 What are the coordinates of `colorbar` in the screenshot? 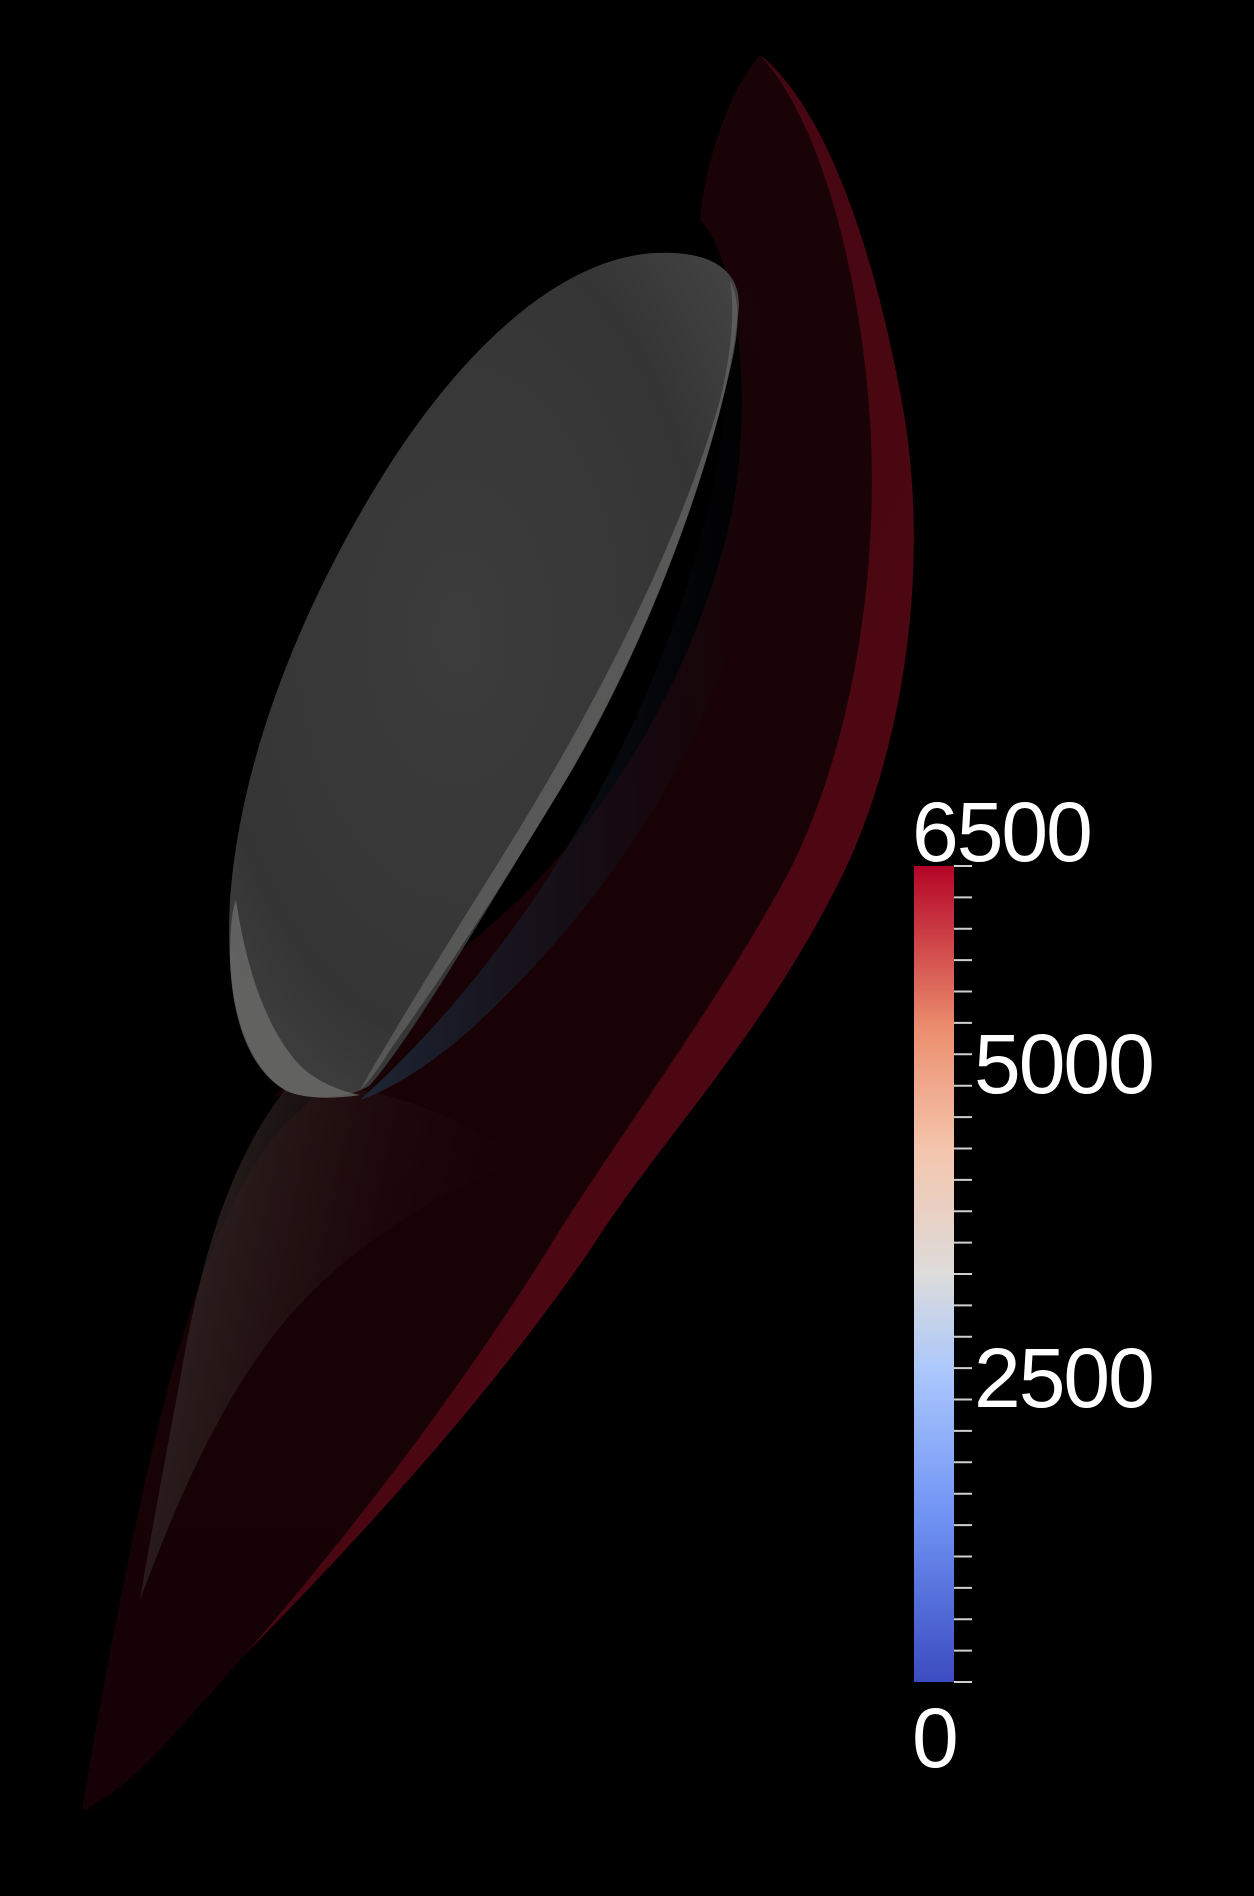 It's located at (943, 1274).